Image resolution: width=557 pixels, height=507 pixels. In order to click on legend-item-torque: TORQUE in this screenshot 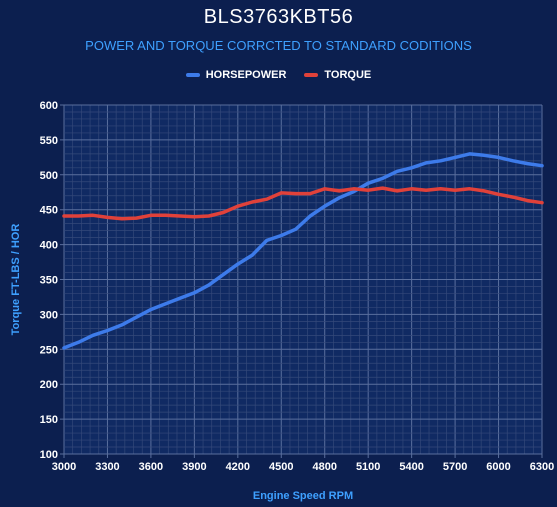, I will do `click(337, 75)`.